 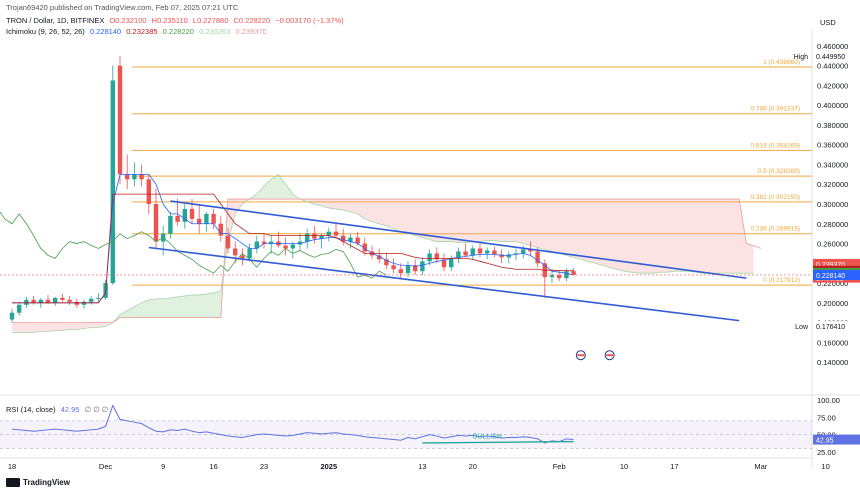 What do you see at coordinates (832, 66) in the screenshot?
I see `price-tick-label: 0.440000` at bounding box center [832, 66].